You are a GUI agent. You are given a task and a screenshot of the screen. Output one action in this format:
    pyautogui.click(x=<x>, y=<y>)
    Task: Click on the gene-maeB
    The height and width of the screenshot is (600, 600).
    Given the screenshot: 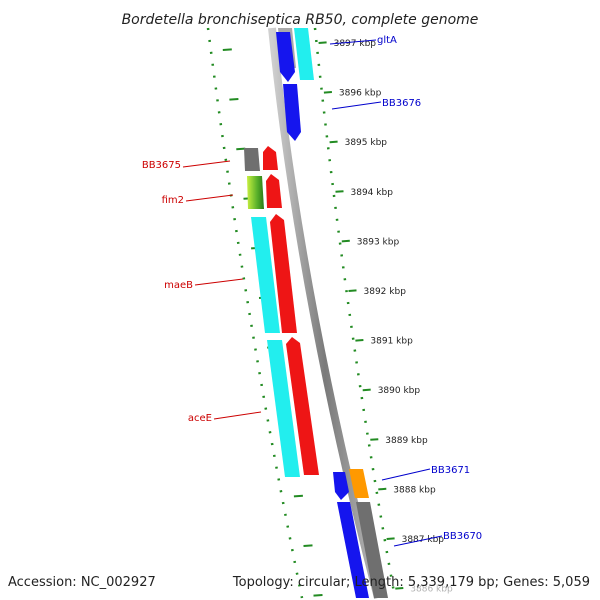 What is the action you would take?
    pyautogui.click(x=274, y=273)
    